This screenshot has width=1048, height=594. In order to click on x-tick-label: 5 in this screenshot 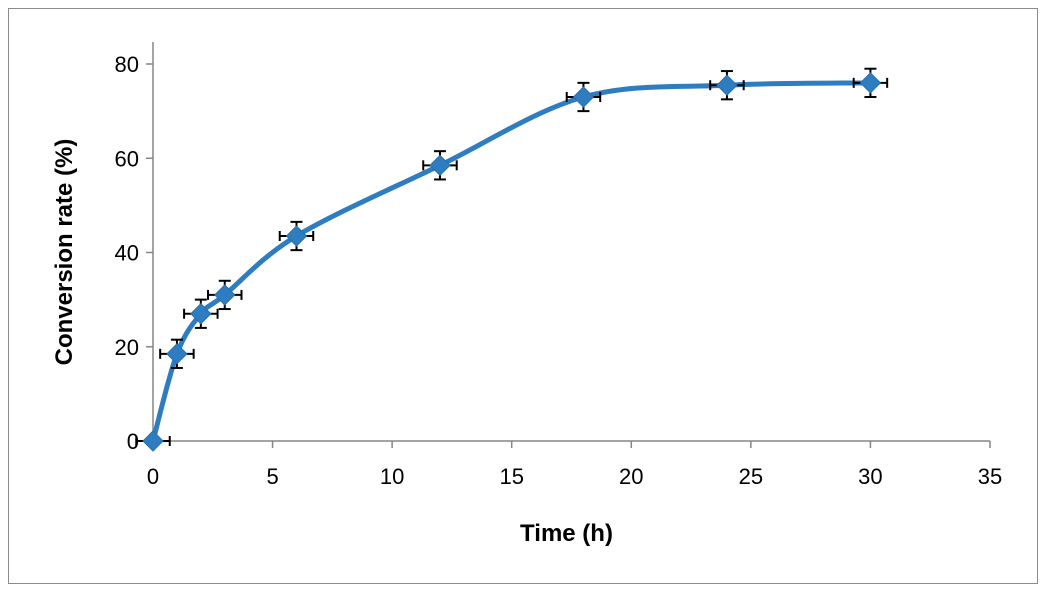, I will do `click(272, 476)`.